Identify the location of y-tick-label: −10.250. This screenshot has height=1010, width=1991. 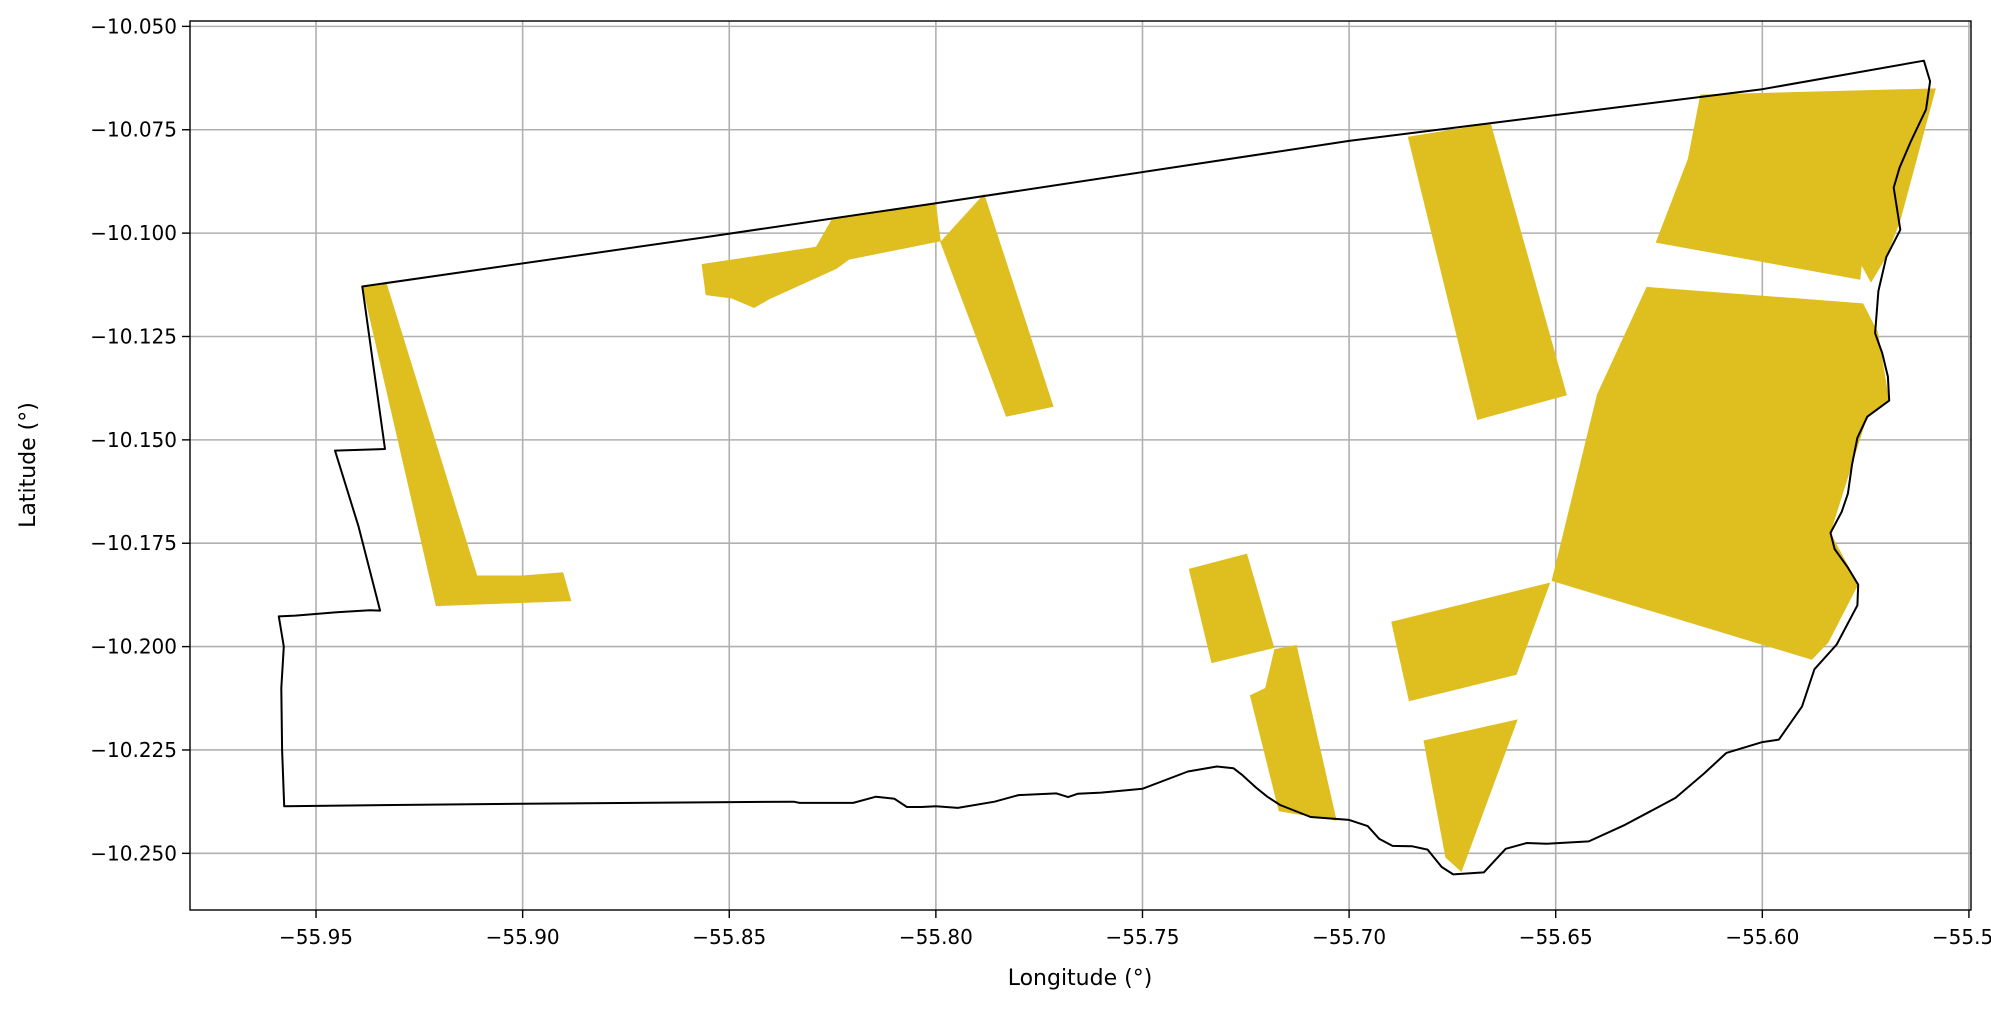
(133, 853).